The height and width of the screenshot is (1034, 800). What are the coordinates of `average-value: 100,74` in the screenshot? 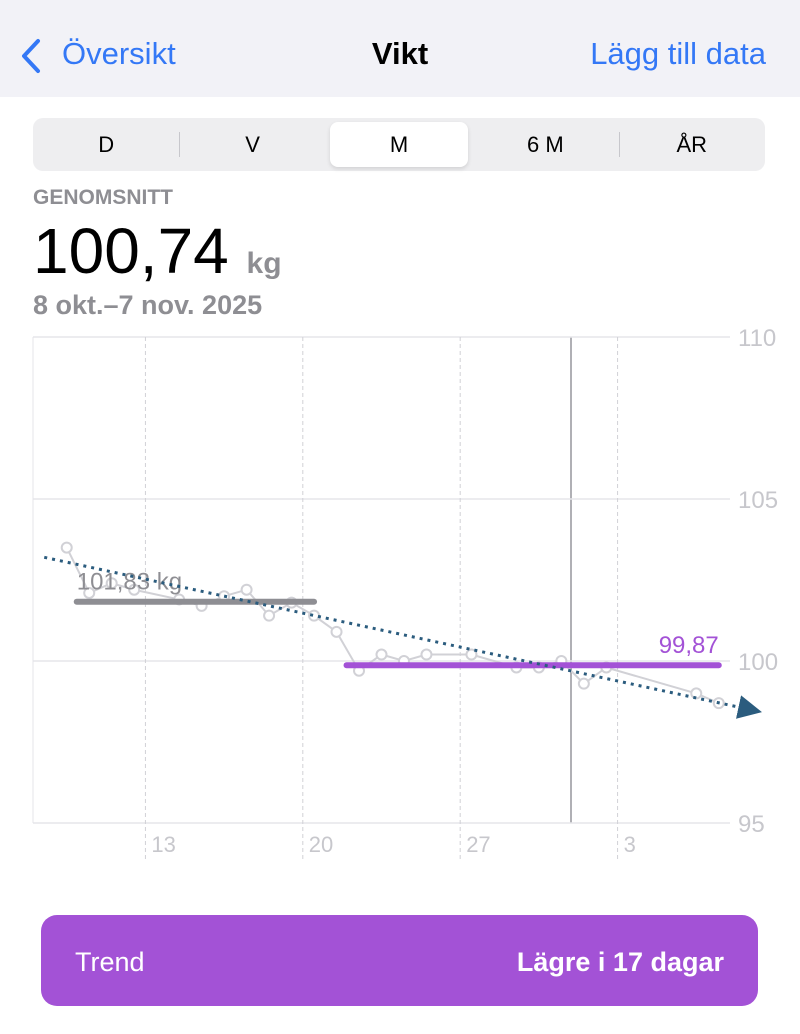 It's located at (131, 251).